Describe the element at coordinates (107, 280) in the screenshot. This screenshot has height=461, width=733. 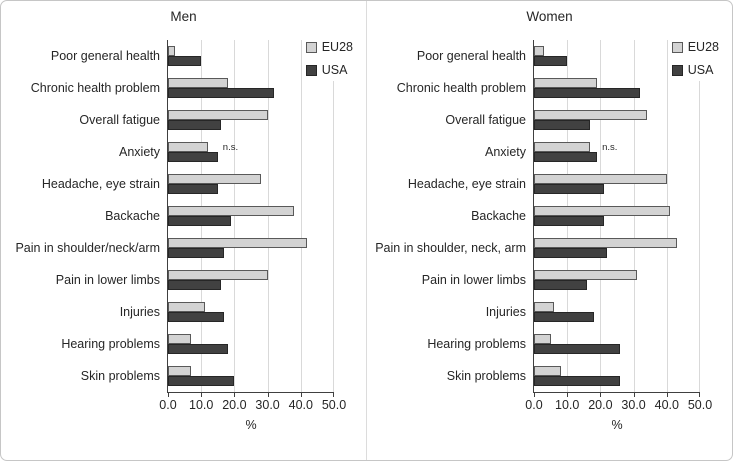
I see `category-label: Pain in lower limbs` at that location.